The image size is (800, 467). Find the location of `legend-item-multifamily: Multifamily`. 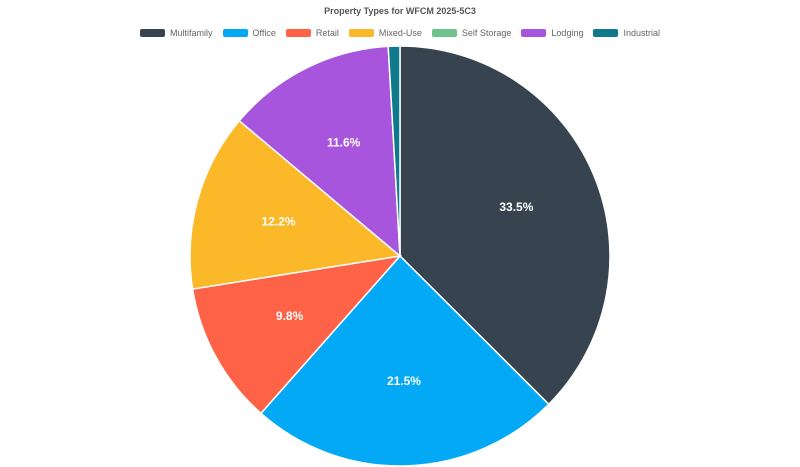

legend-item-multifamily: Multifamily is located at coordinates (176, 33).